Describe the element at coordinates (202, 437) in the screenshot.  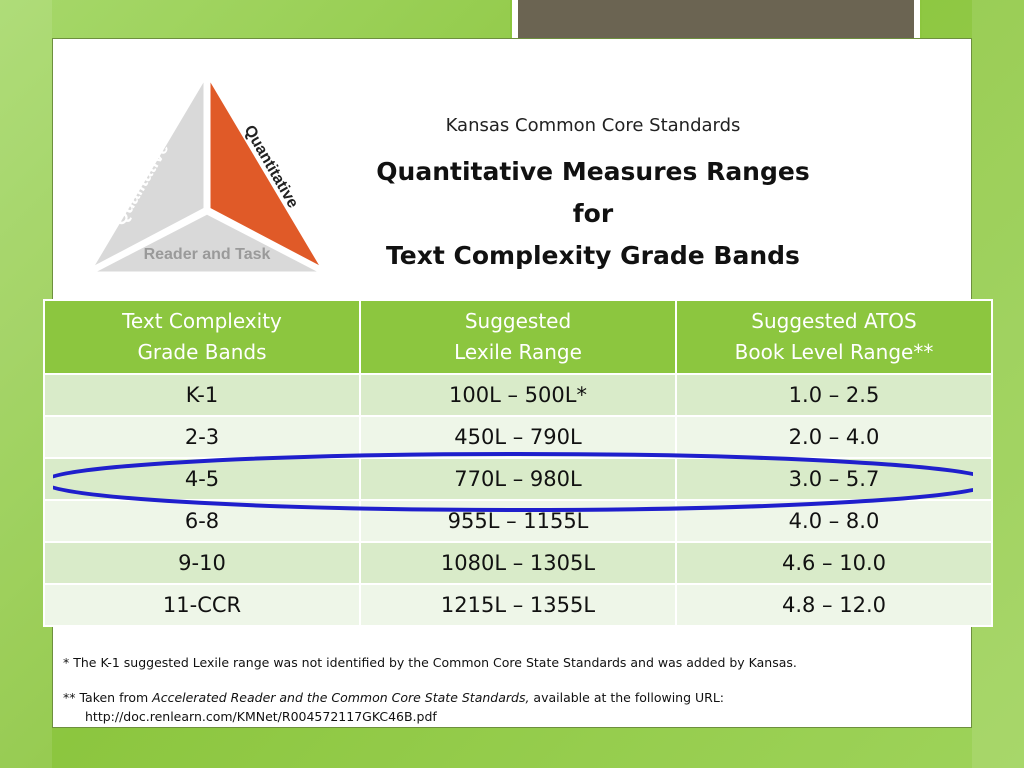
I see `grade-band-cell: 2-3` at that location.